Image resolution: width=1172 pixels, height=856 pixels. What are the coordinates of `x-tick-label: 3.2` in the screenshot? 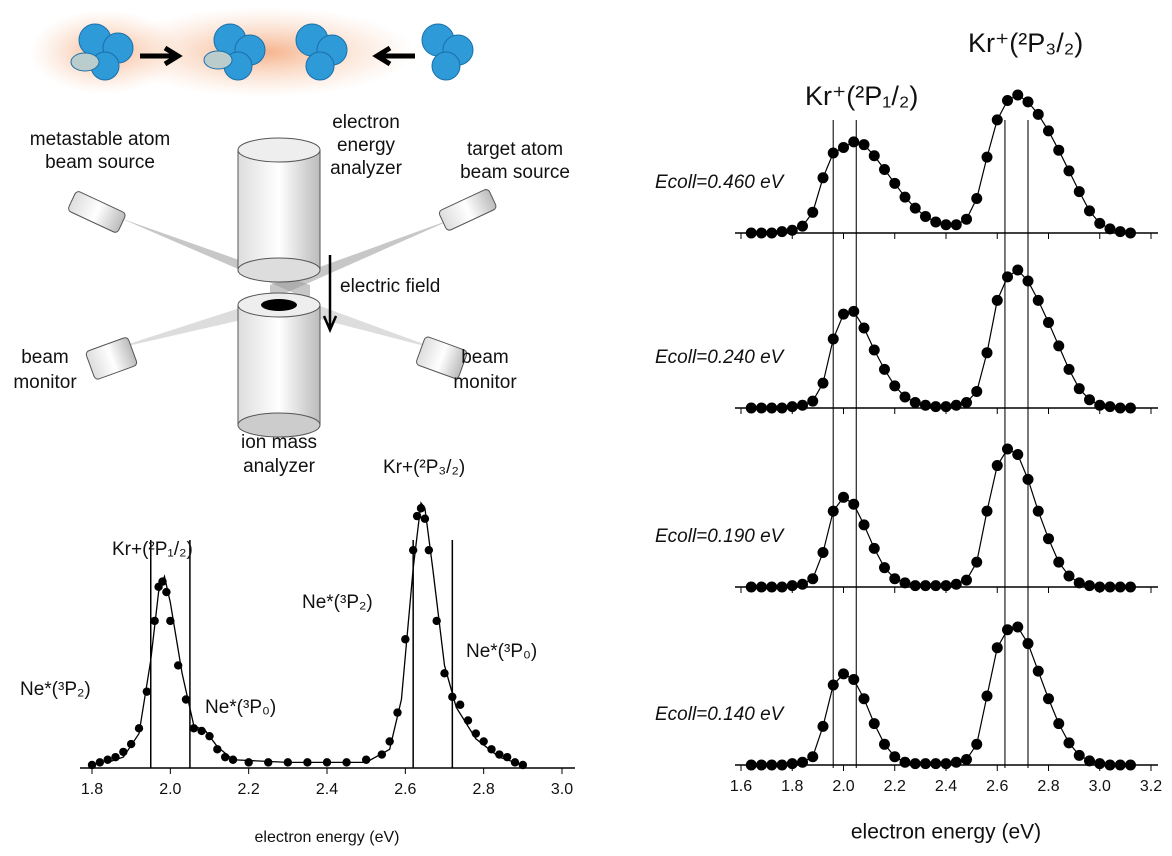 It's located at (1151, 786).